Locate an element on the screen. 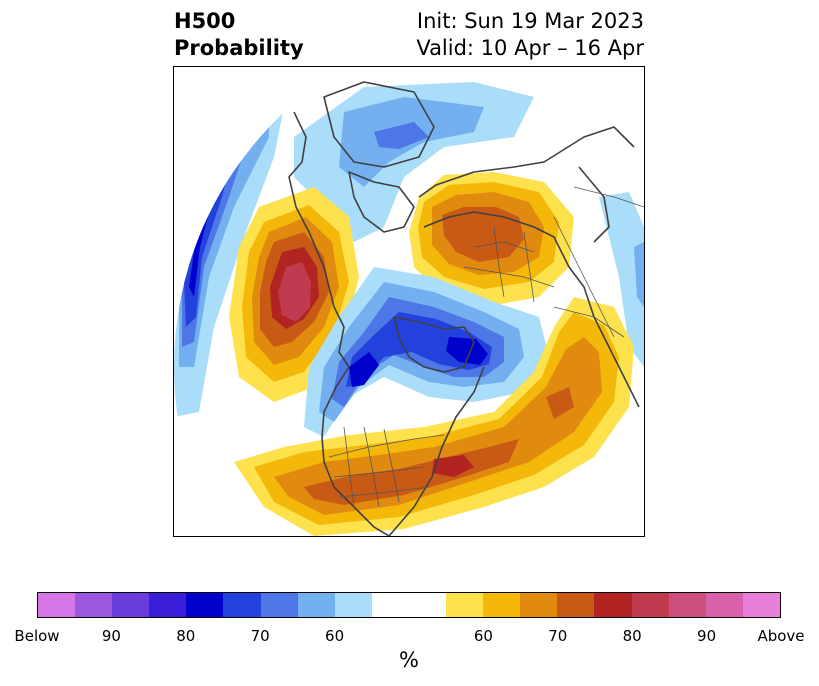 The height and width of the screenshot is (686, 819). greenland is located at coordinates (379, 124).